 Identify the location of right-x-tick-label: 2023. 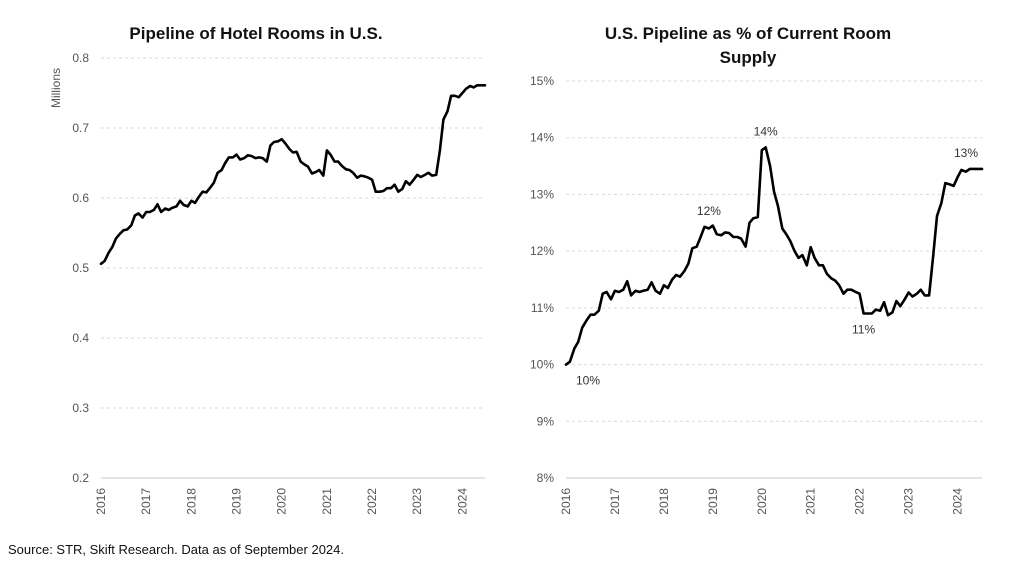
(909, 501).